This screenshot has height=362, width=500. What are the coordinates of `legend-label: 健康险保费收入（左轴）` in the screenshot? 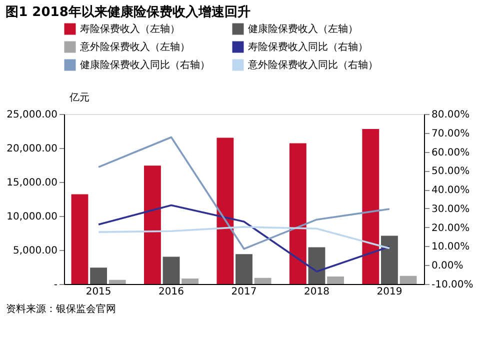 It's located at (303, 29).